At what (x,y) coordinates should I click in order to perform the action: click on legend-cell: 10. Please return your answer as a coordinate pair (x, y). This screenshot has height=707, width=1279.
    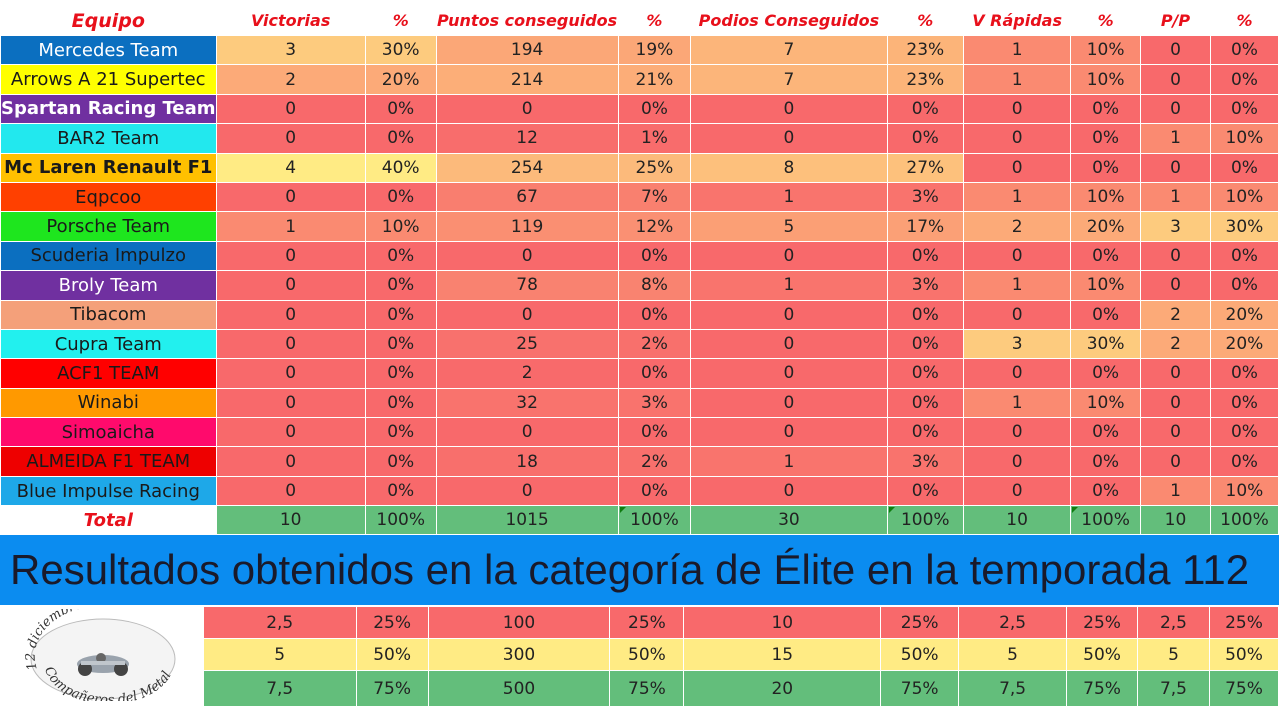
    Looking at the image, I should click on (782, 622).